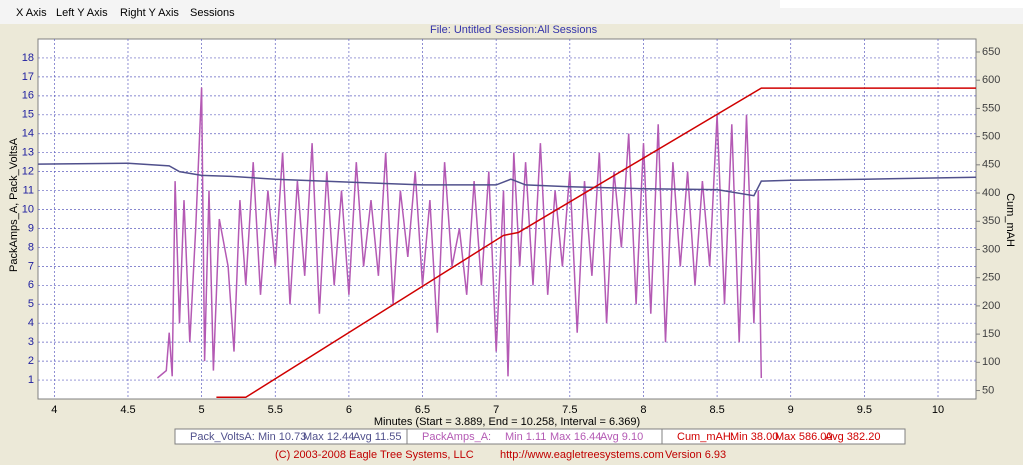  I want to click on y-tick-label: 8, so click(31, 247).